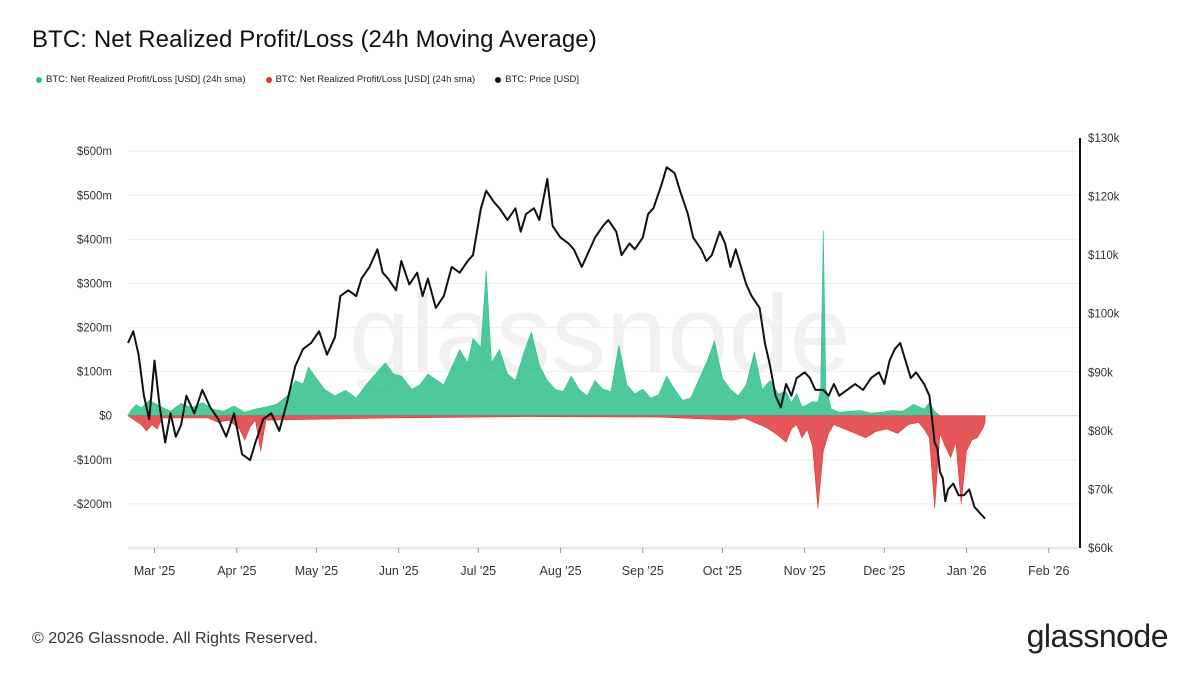  Describe the element at coordinates (154, 571) in the screenshot. I see `x-tick-label-0: Mar '25` at that location.